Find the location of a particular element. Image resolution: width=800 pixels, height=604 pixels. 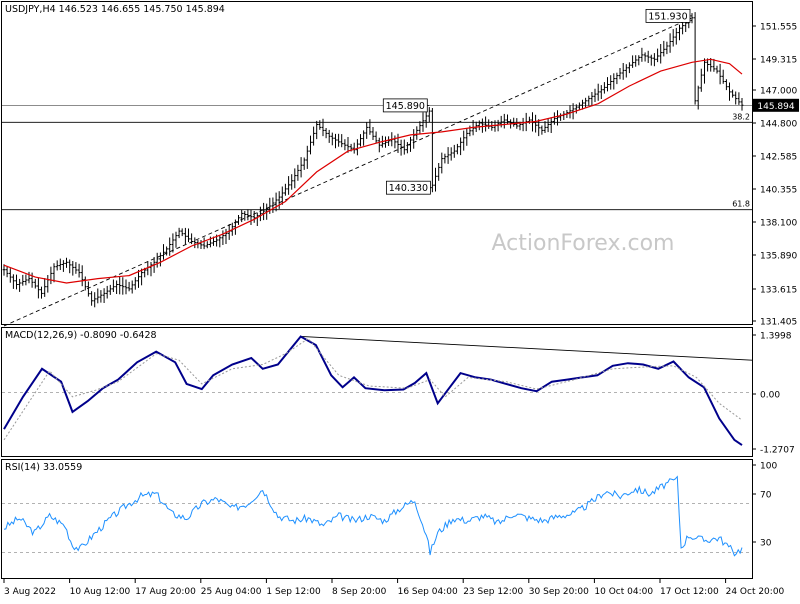

macd-y-tick-label: -1.2707 is located at coordinates (777, 451).